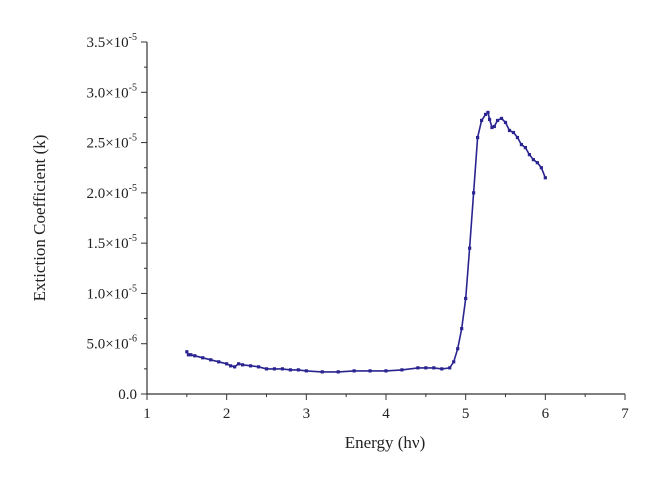 The height and width of the screenshot is (489, 660). I want to click on x-tick-label: 1, so click(147, 414).